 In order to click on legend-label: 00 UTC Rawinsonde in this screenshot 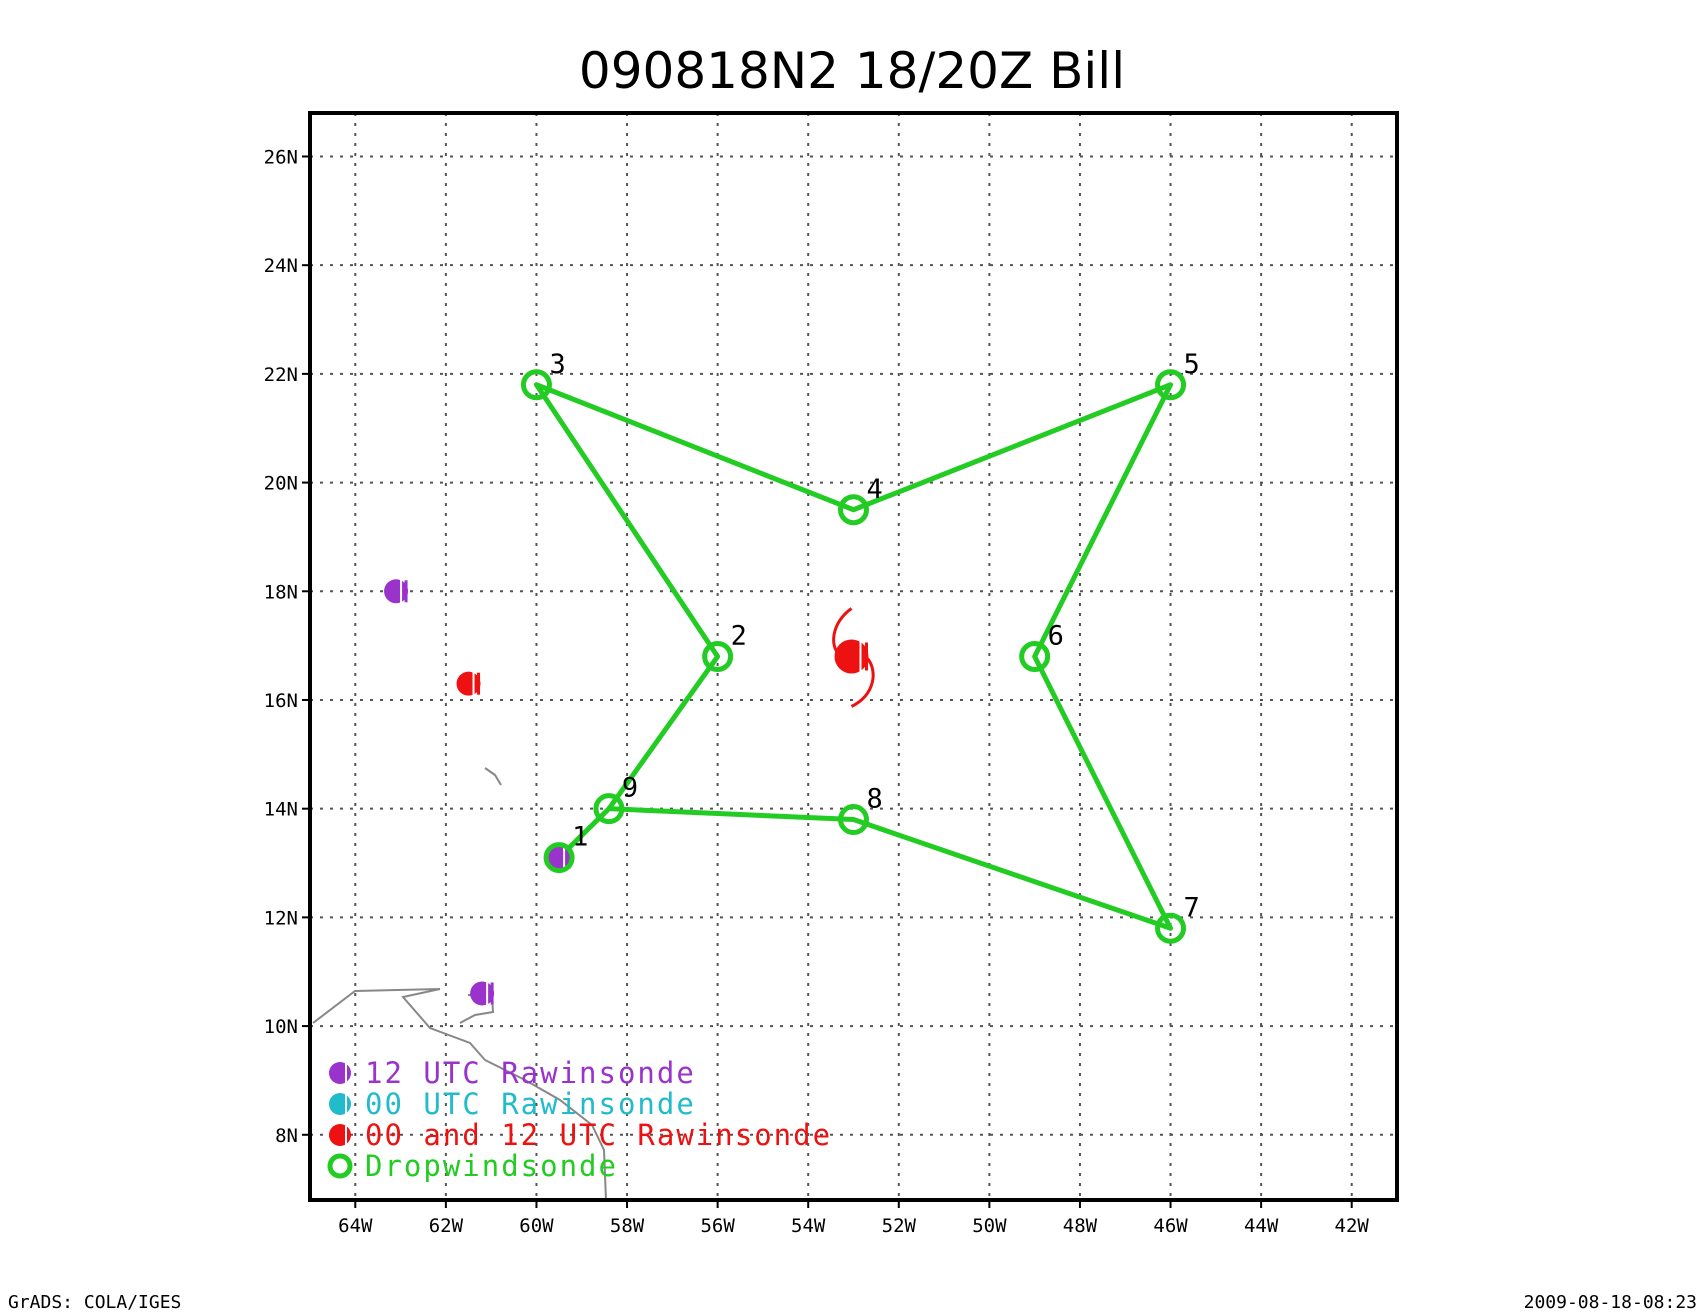, I will do `click(530, 1104)`.